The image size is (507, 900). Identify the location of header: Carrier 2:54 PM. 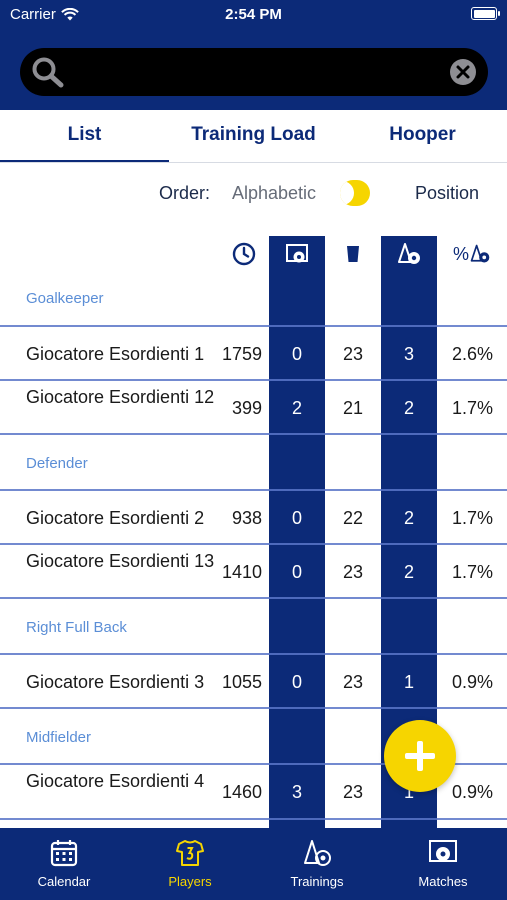
(253, 55).